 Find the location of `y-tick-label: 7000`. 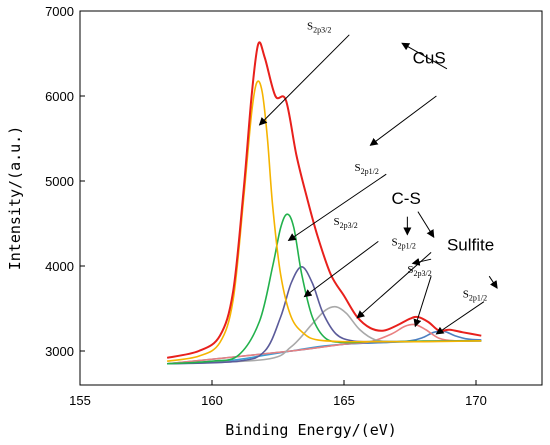

y-tick-label: 7000 is located at coordinates (59, 11).